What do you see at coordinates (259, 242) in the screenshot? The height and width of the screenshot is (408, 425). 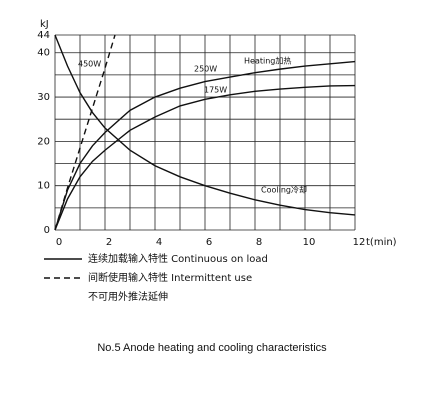 I see `x-tick-label: 8` at bounding box center [259, 242].